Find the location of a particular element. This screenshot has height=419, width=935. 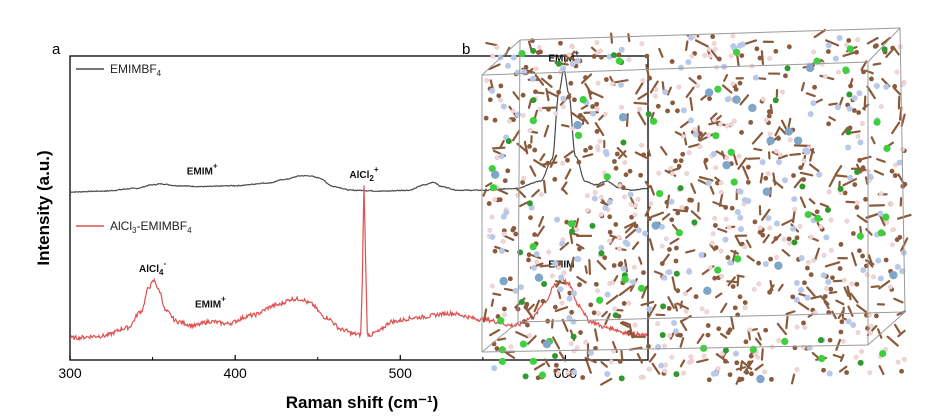

panel-label-b: b is located at coordinates (466, 49).